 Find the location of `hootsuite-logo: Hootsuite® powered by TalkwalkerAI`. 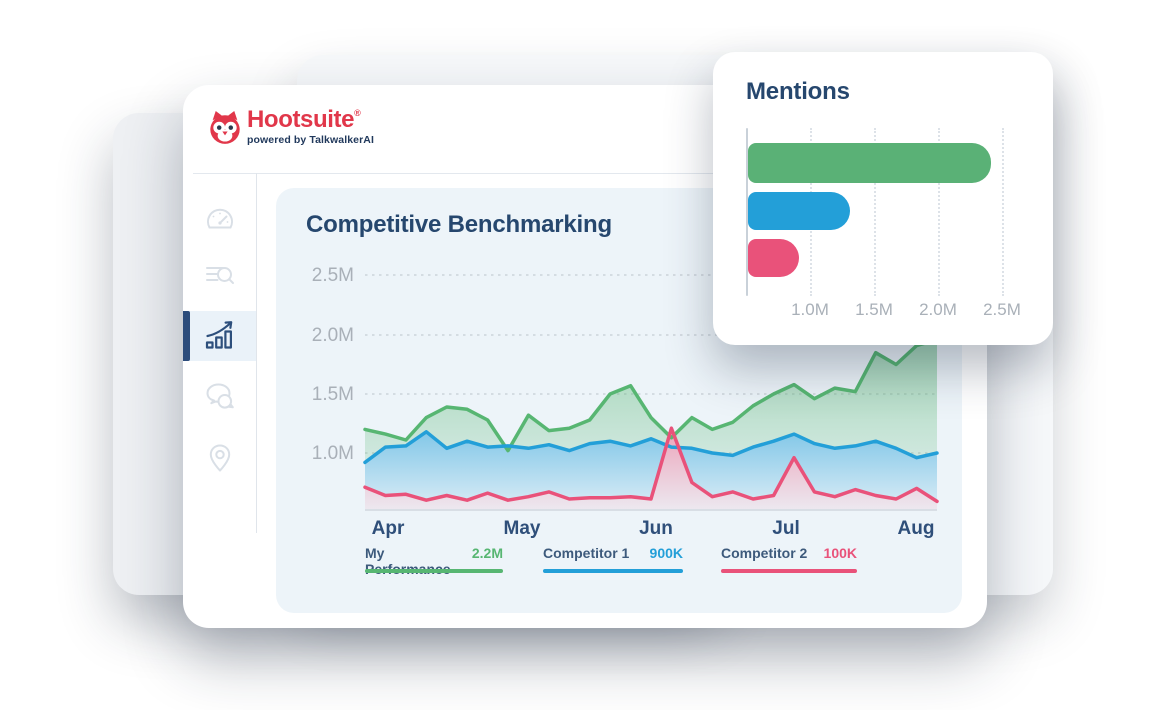

hootsuite-logo: Hootsuite® powered by TalkwalkerAI is located at coordinates (291, 128).